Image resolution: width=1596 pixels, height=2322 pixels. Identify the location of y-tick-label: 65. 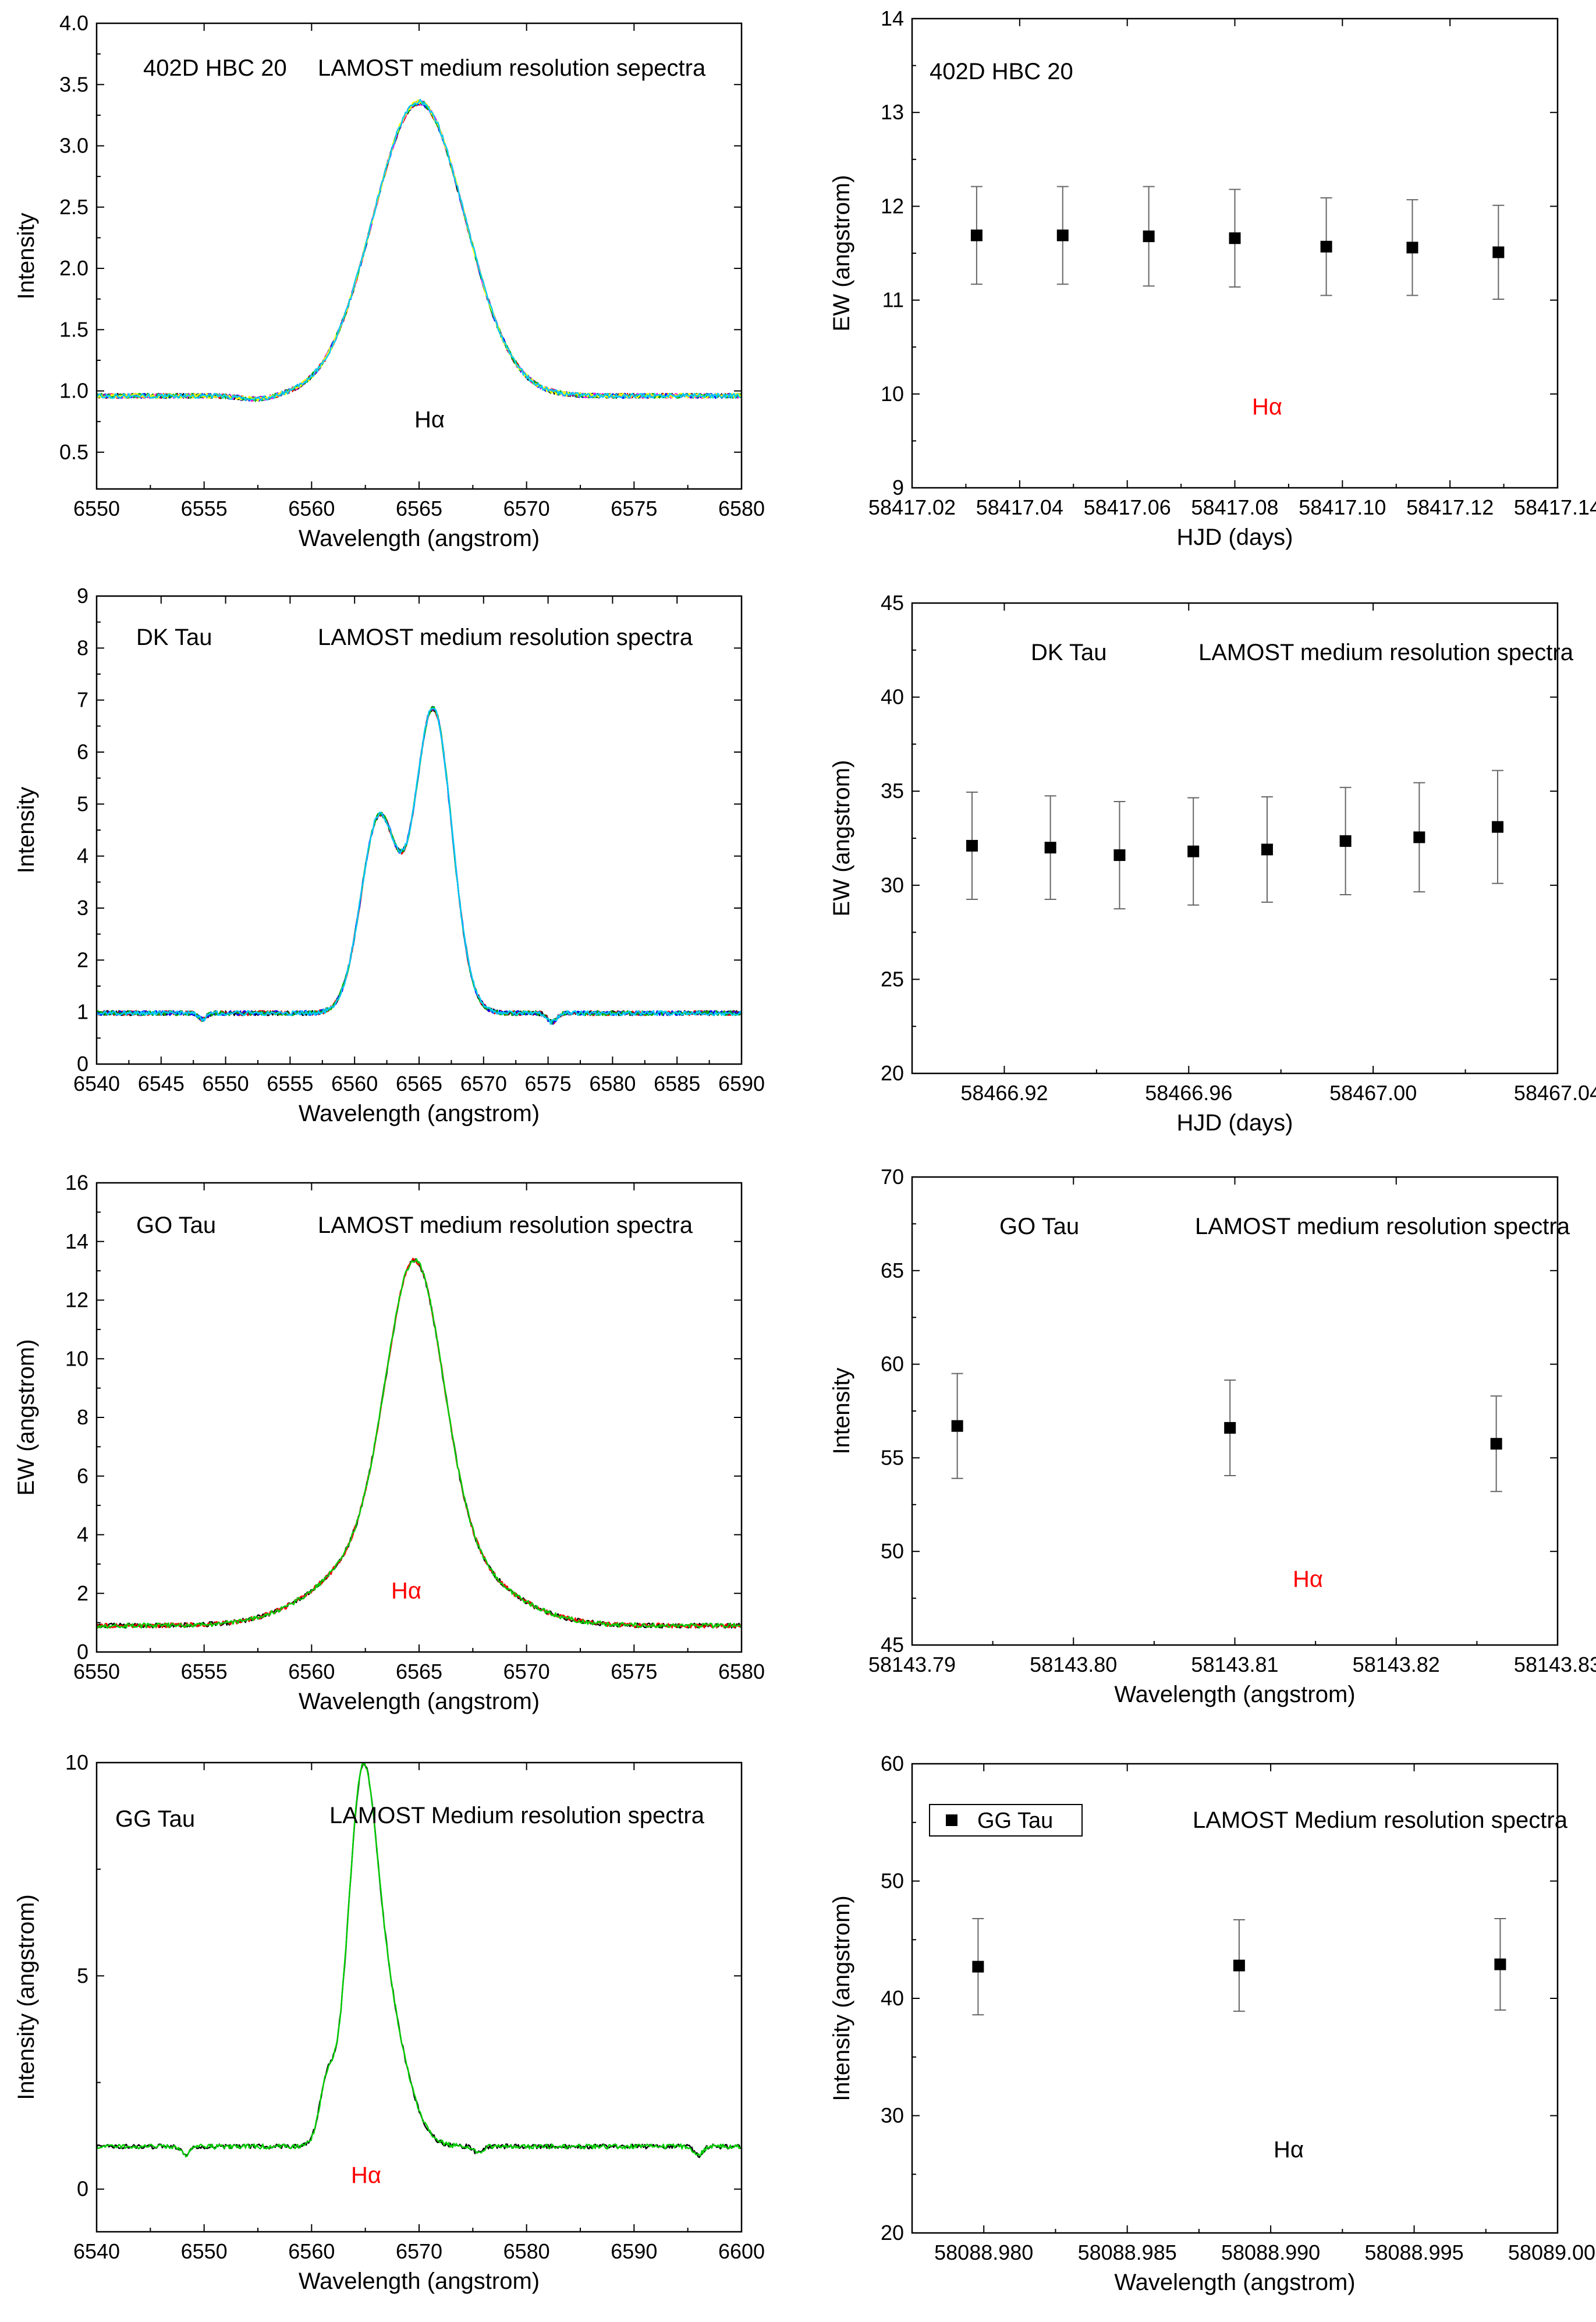
(892, 1270).